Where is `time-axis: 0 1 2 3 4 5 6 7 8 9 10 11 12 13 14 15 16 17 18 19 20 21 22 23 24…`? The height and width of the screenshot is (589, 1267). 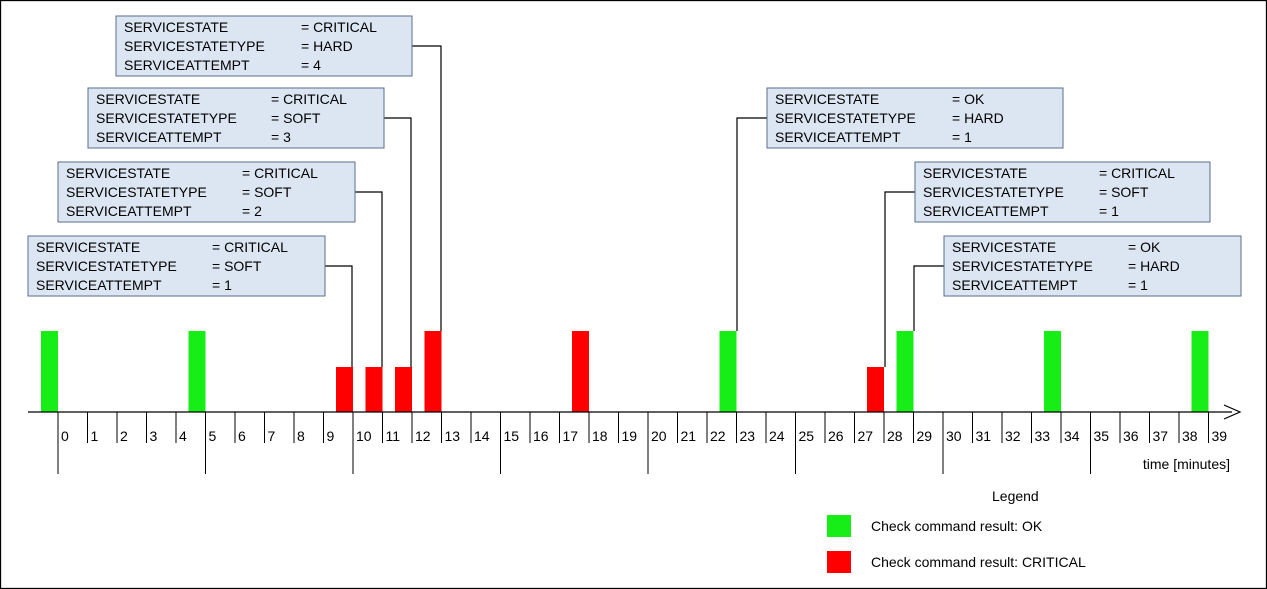
time-axis: 0 1 2 3 4 5 6 7 8 9 10 11 12 13 14 15 16 17 18 19 20 21 22 23 24… is located at coordinates (635, 439).